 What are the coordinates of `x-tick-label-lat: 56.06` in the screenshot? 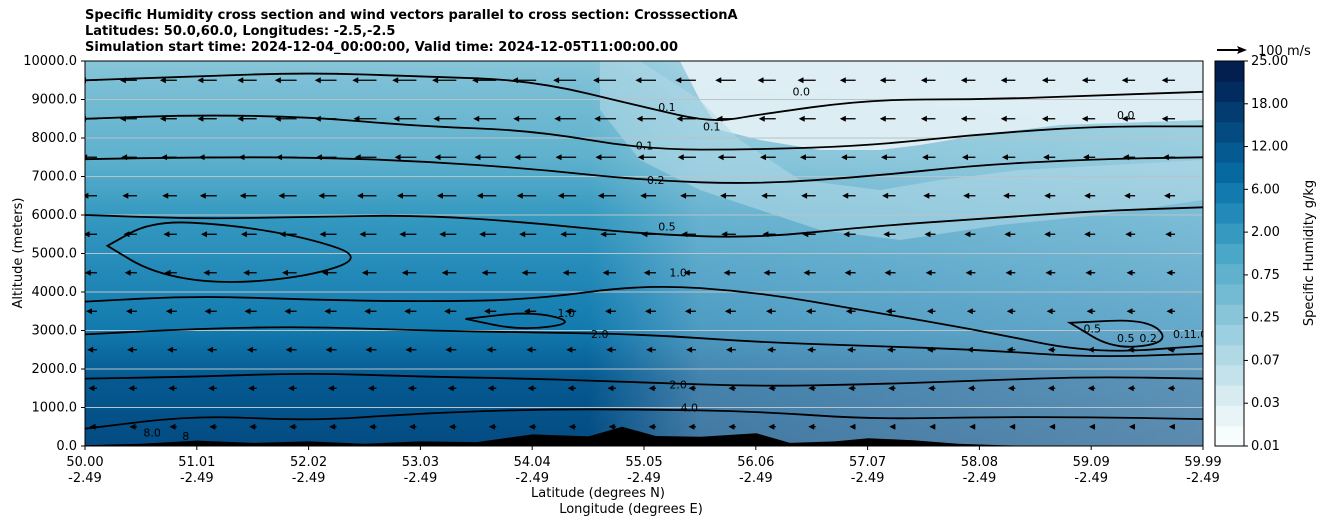 It's located at (755, 462).